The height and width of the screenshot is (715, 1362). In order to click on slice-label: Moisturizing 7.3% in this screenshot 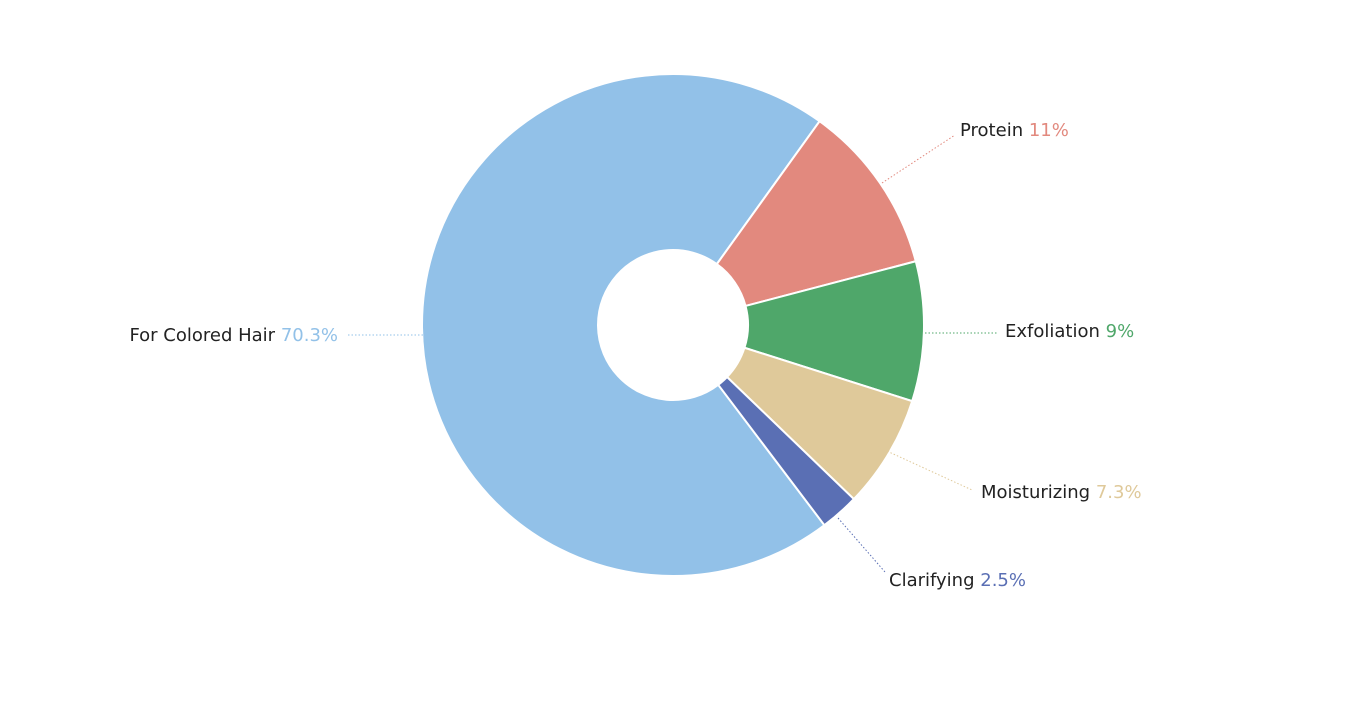, I will do `click(1061, 492)`.